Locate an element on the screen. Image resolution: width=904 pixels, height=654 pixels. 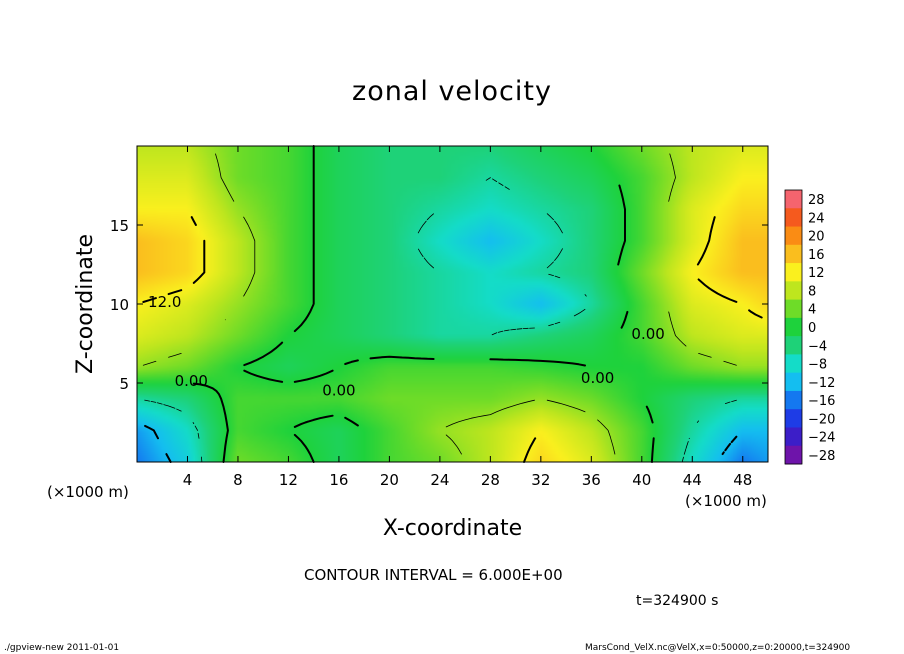
x-tick-label: 36 is located at coordinates (591, 480).